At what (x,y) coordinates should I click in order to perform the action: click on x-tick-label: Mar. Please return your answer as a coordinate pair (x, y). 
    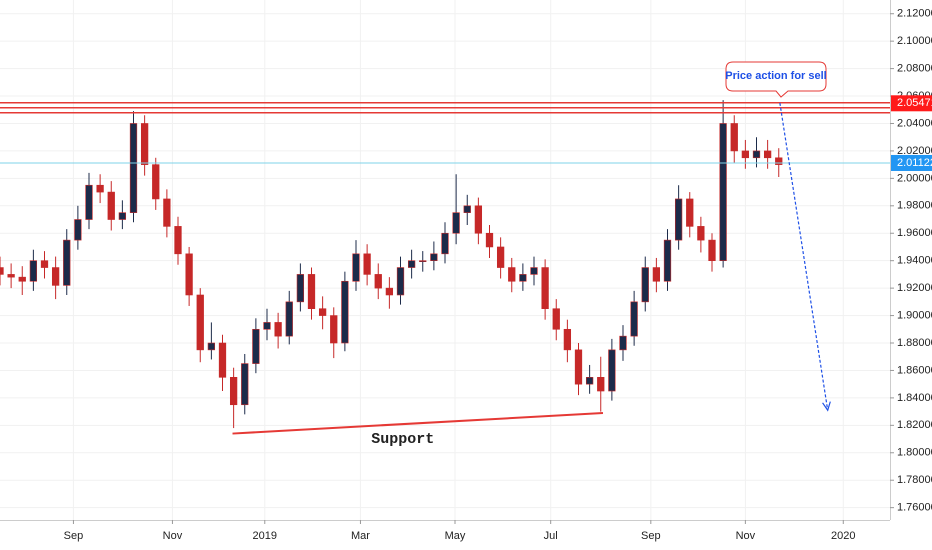
    Looking at the image, I should click on (360, 536).